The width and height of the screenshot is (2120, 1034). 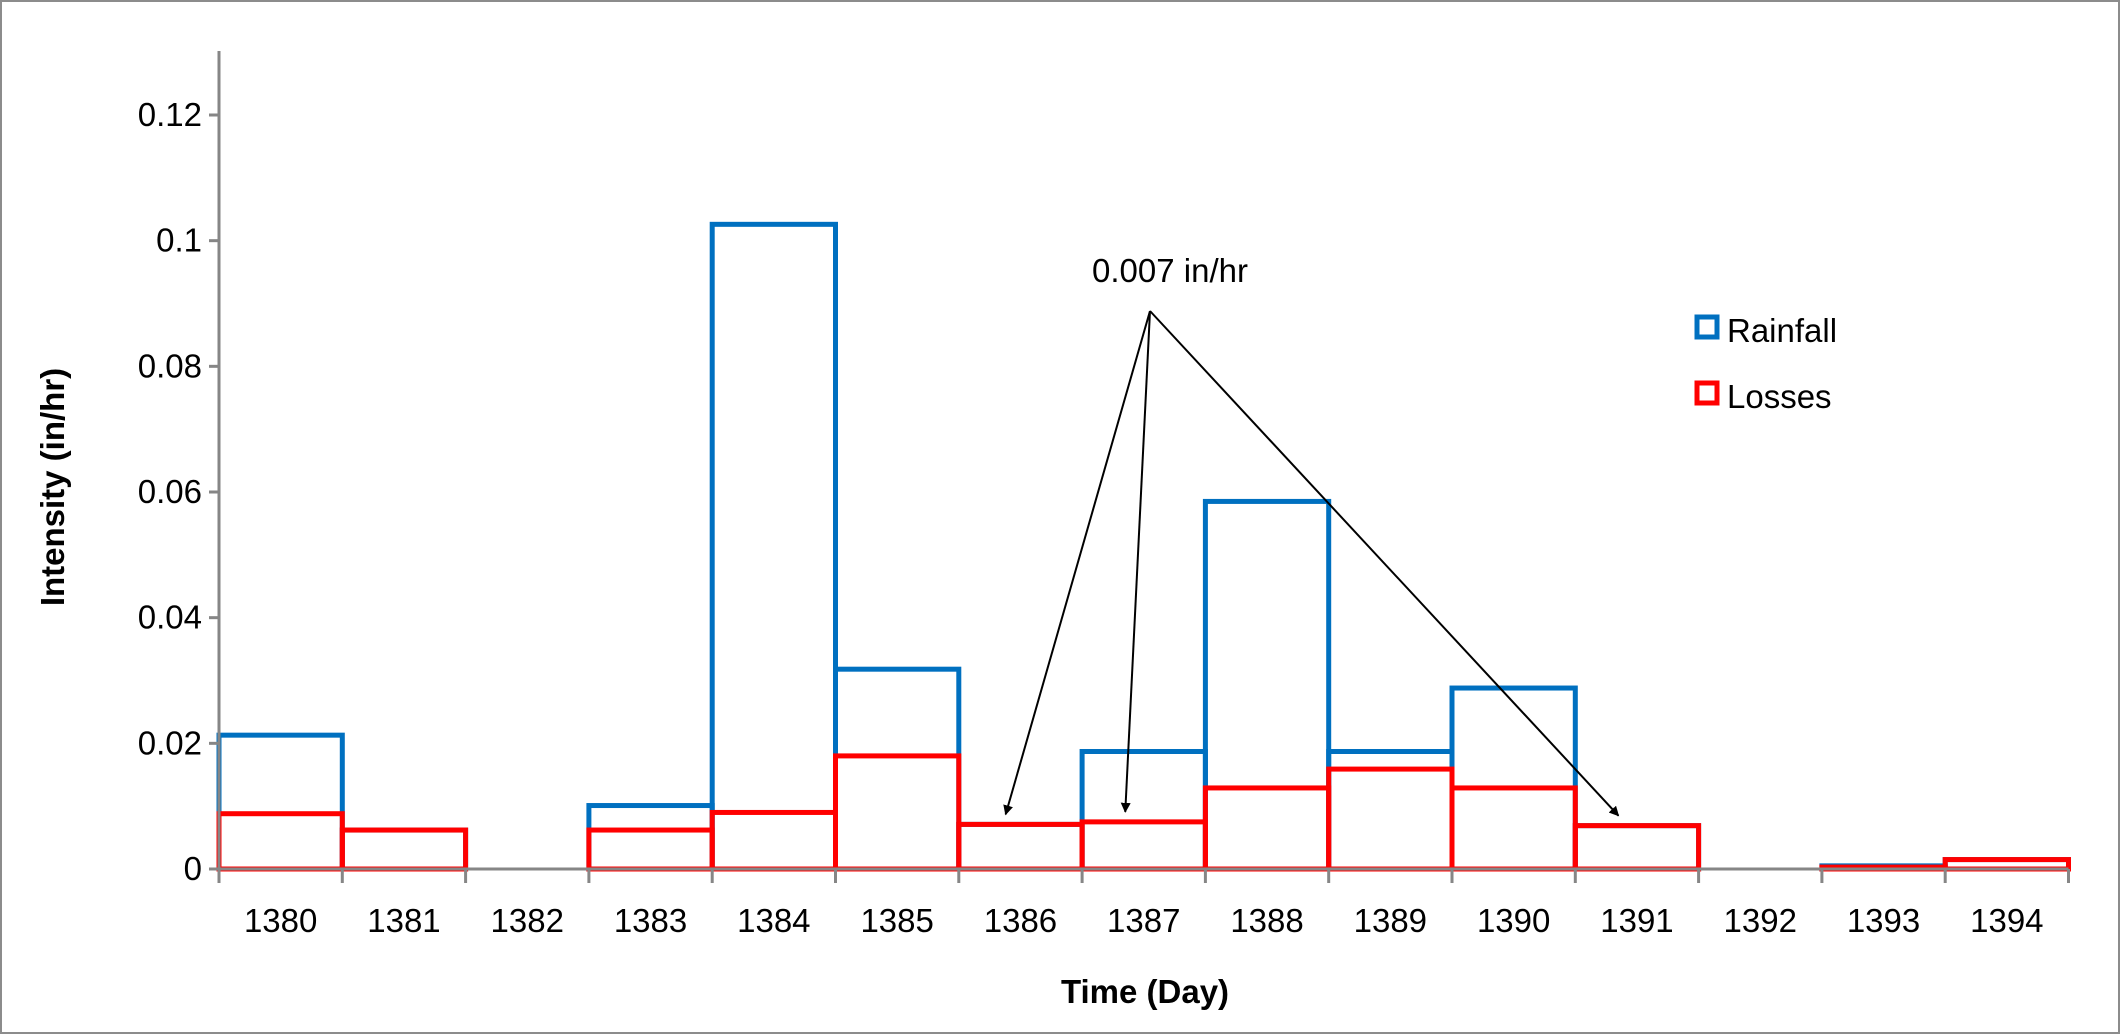 I want to click on y-axis-title: Intensity (in/hr), so click(x=52, y=487).